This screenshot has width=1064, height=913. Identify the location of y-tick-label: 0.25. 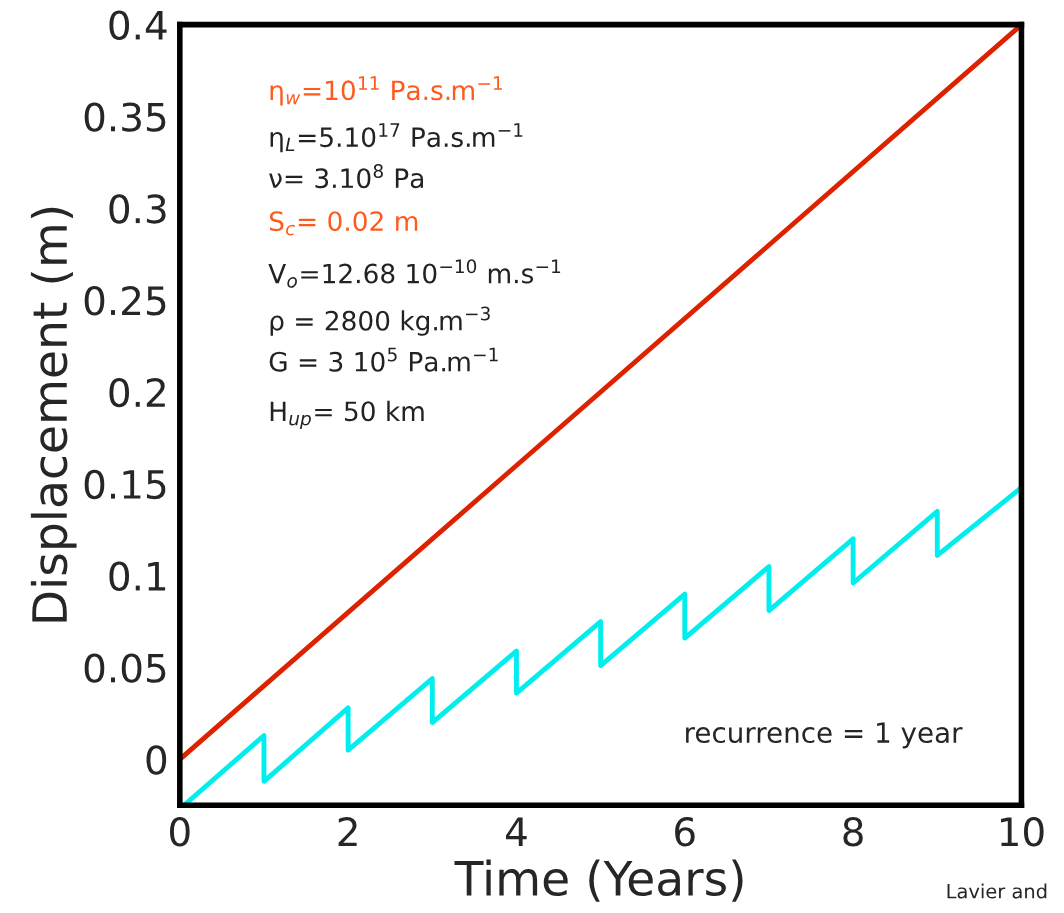
(125, 301).